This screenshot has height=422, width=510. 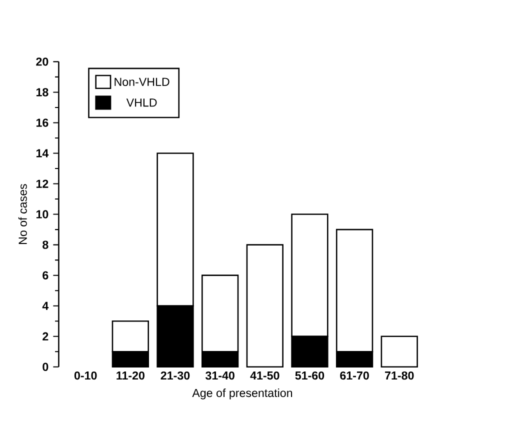 What do you see at coordinates (265, 375) in the screenshot?
I see `x-tick-label: 41-50` at bounding box center [265, 375].